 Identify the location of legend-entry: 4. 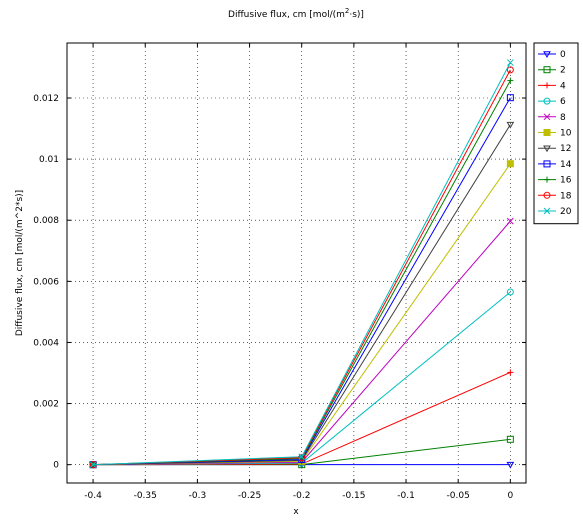
(552, 86).